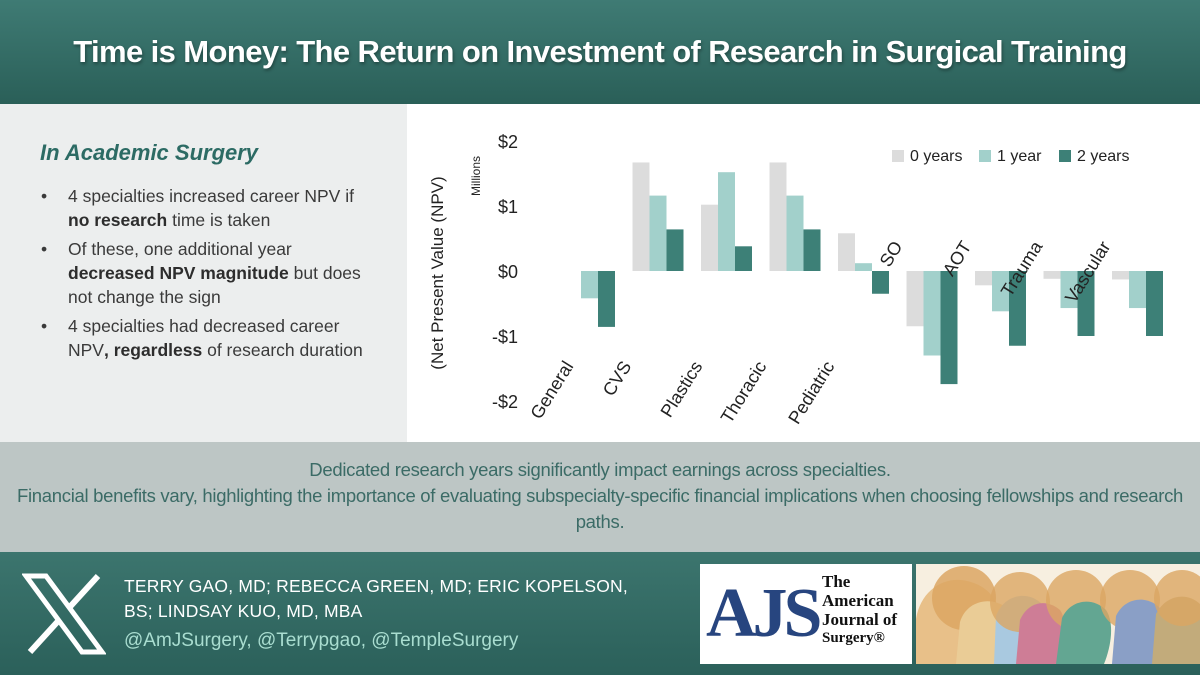  Describe the element at coordinates (505, 402) in the screenshot. I see `y-tick-label: -$2` at that location.